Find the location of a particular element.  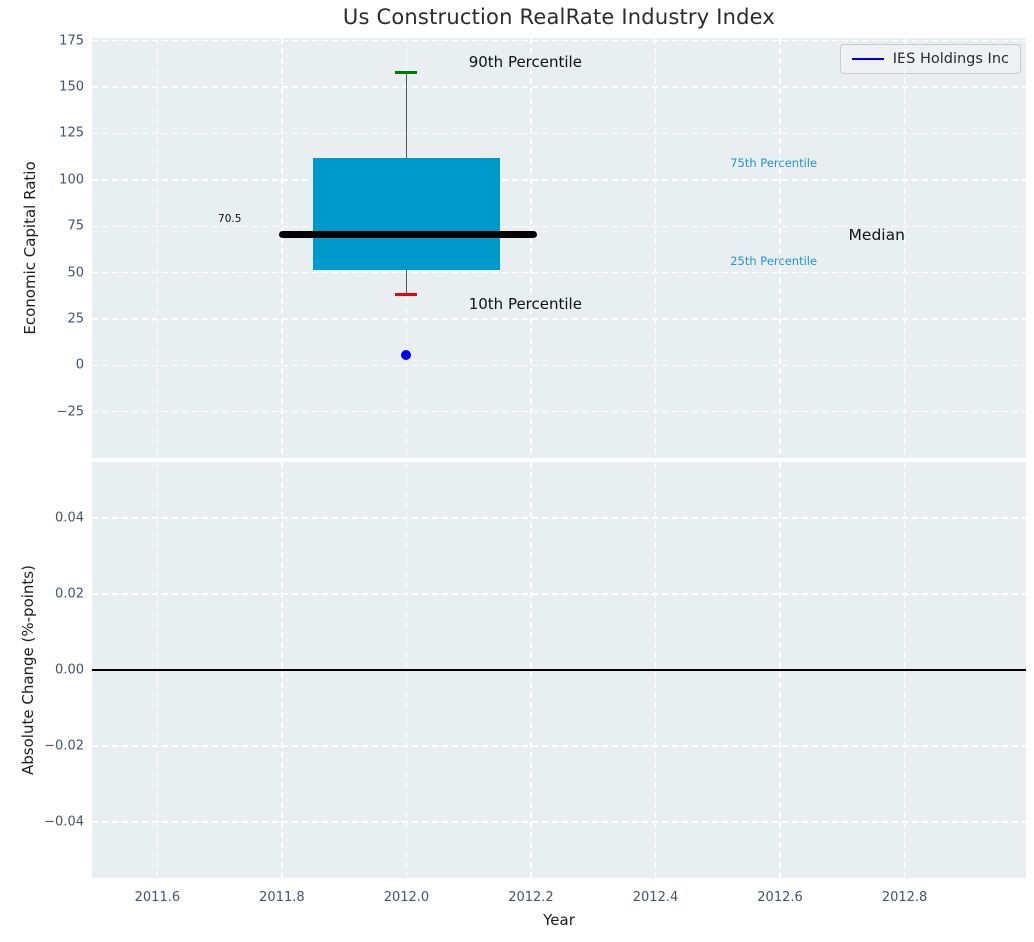

y-tick-label: 75 is located at coordinates (75, 226).